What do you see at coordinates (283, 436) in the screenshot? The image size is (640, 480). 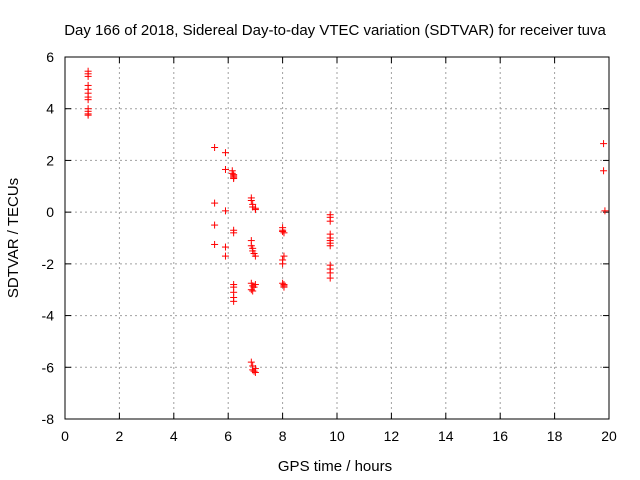 I see `x-tick-label: 8` at bounding box center [283, 436].